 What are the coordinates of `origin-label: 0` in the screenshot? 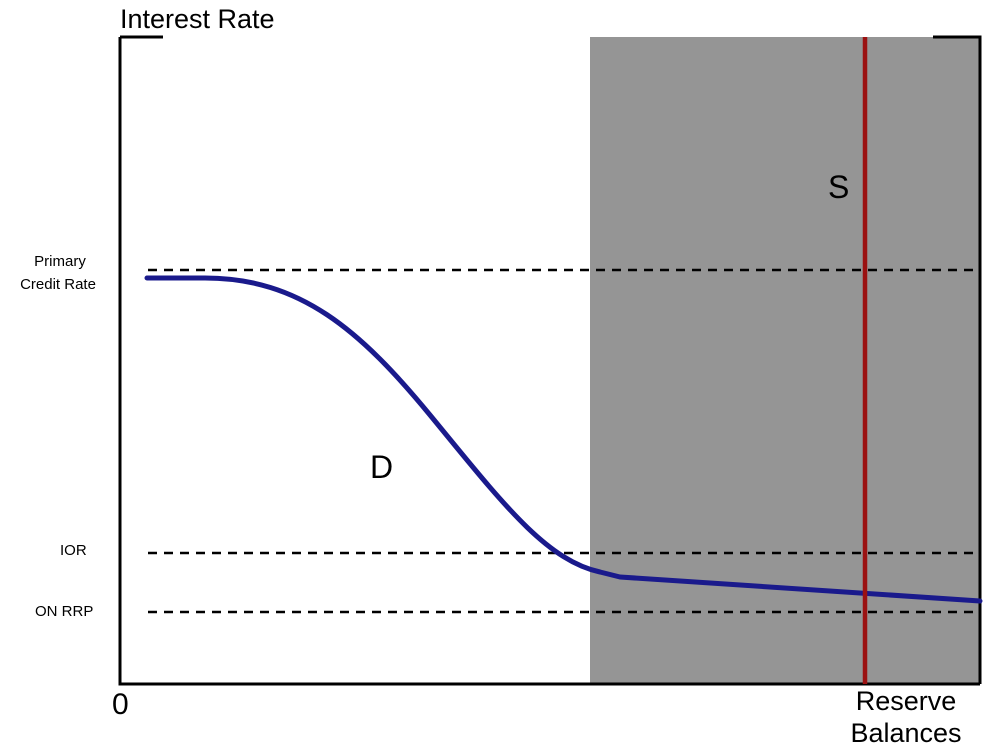 It's located at (120, 704).